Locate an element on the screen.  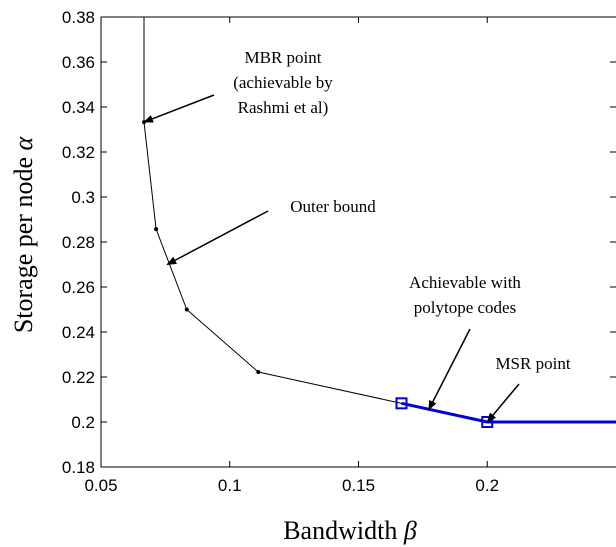
y-tick-label: 0.34 is located at coordinates (78, 107).